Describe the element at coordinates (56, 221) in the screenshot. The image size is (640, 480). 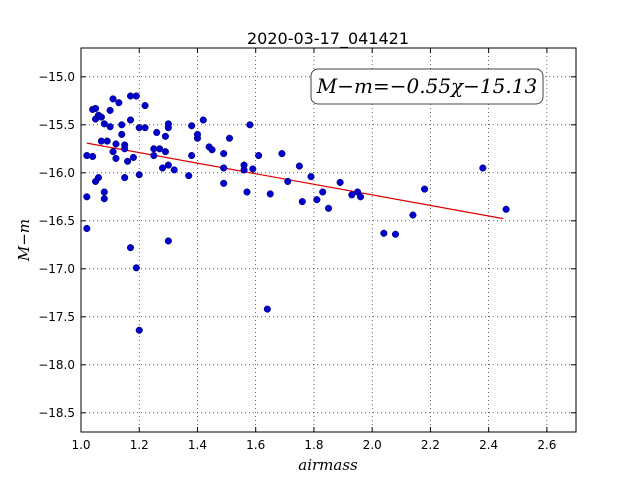
I see `y-tick-label: −16.5` at that location.